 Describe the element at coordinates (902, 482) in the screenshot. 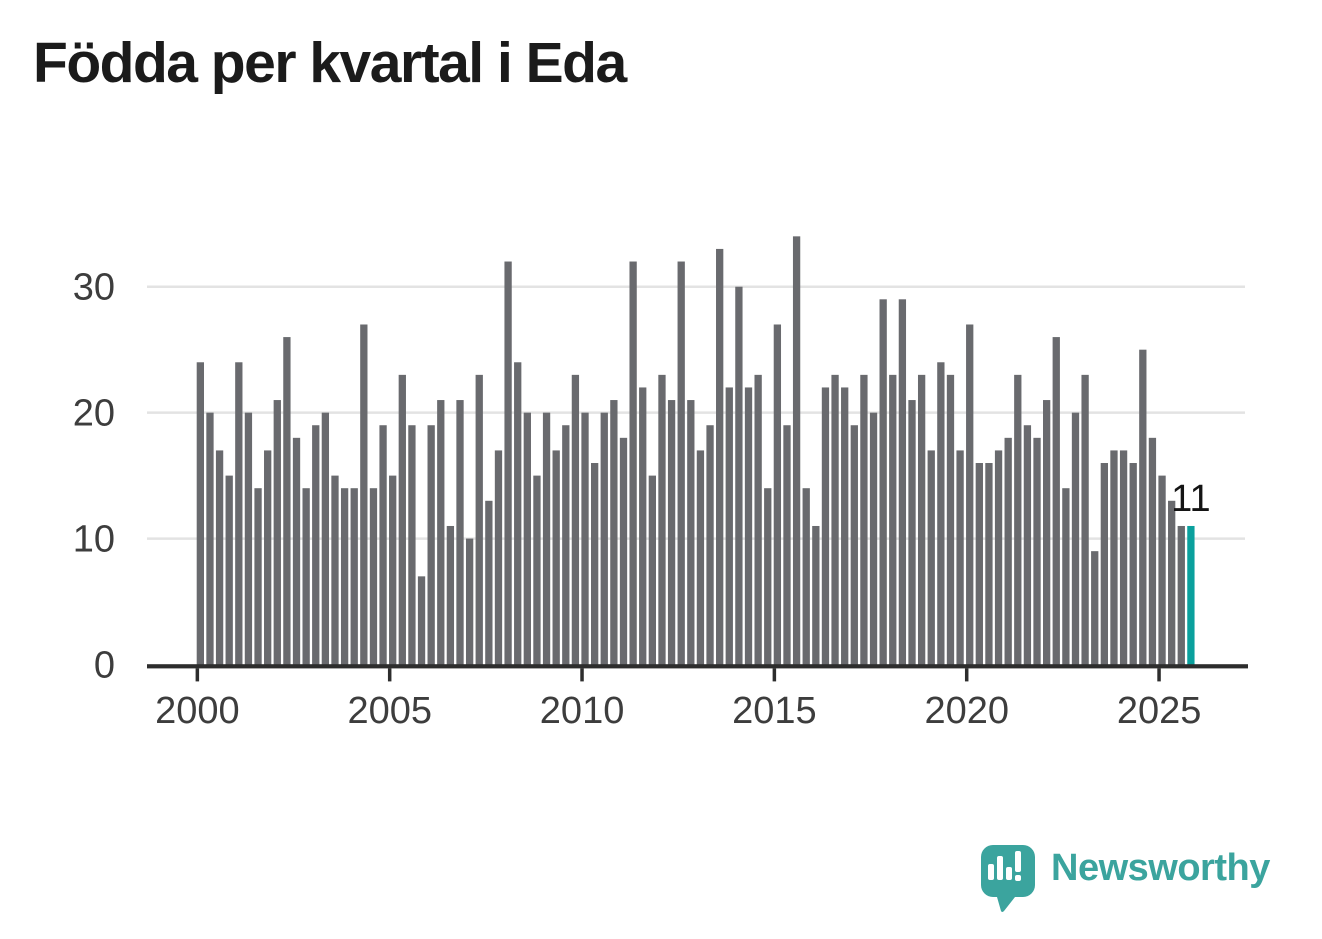

I see `bar-2018-q2` at that location.